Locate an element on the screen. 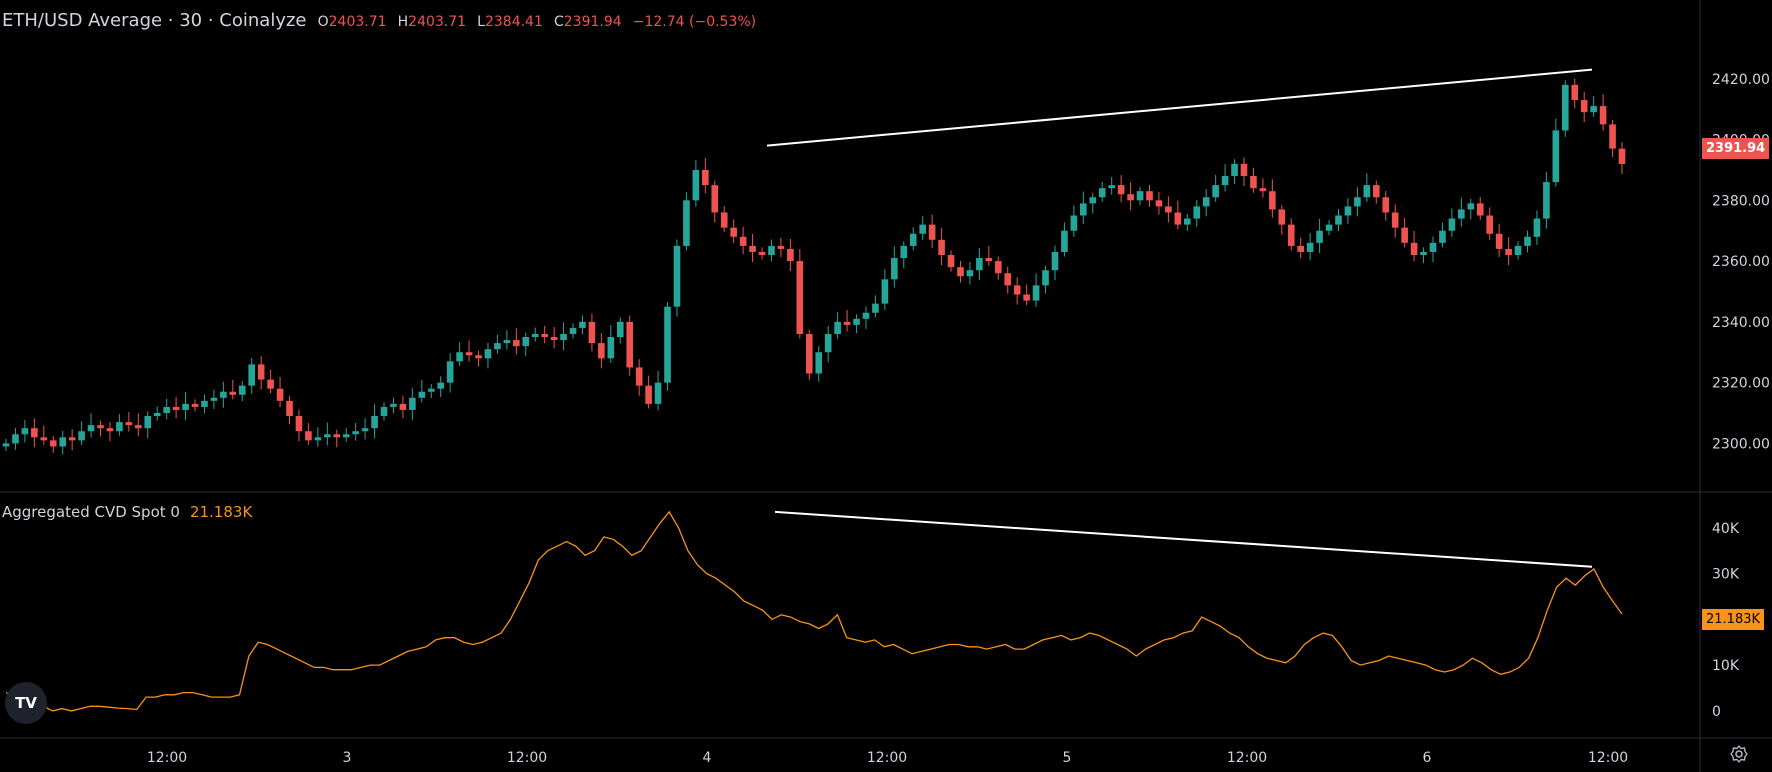  price-tick-label: 2420.00 is located at coordinates (1741, 80).